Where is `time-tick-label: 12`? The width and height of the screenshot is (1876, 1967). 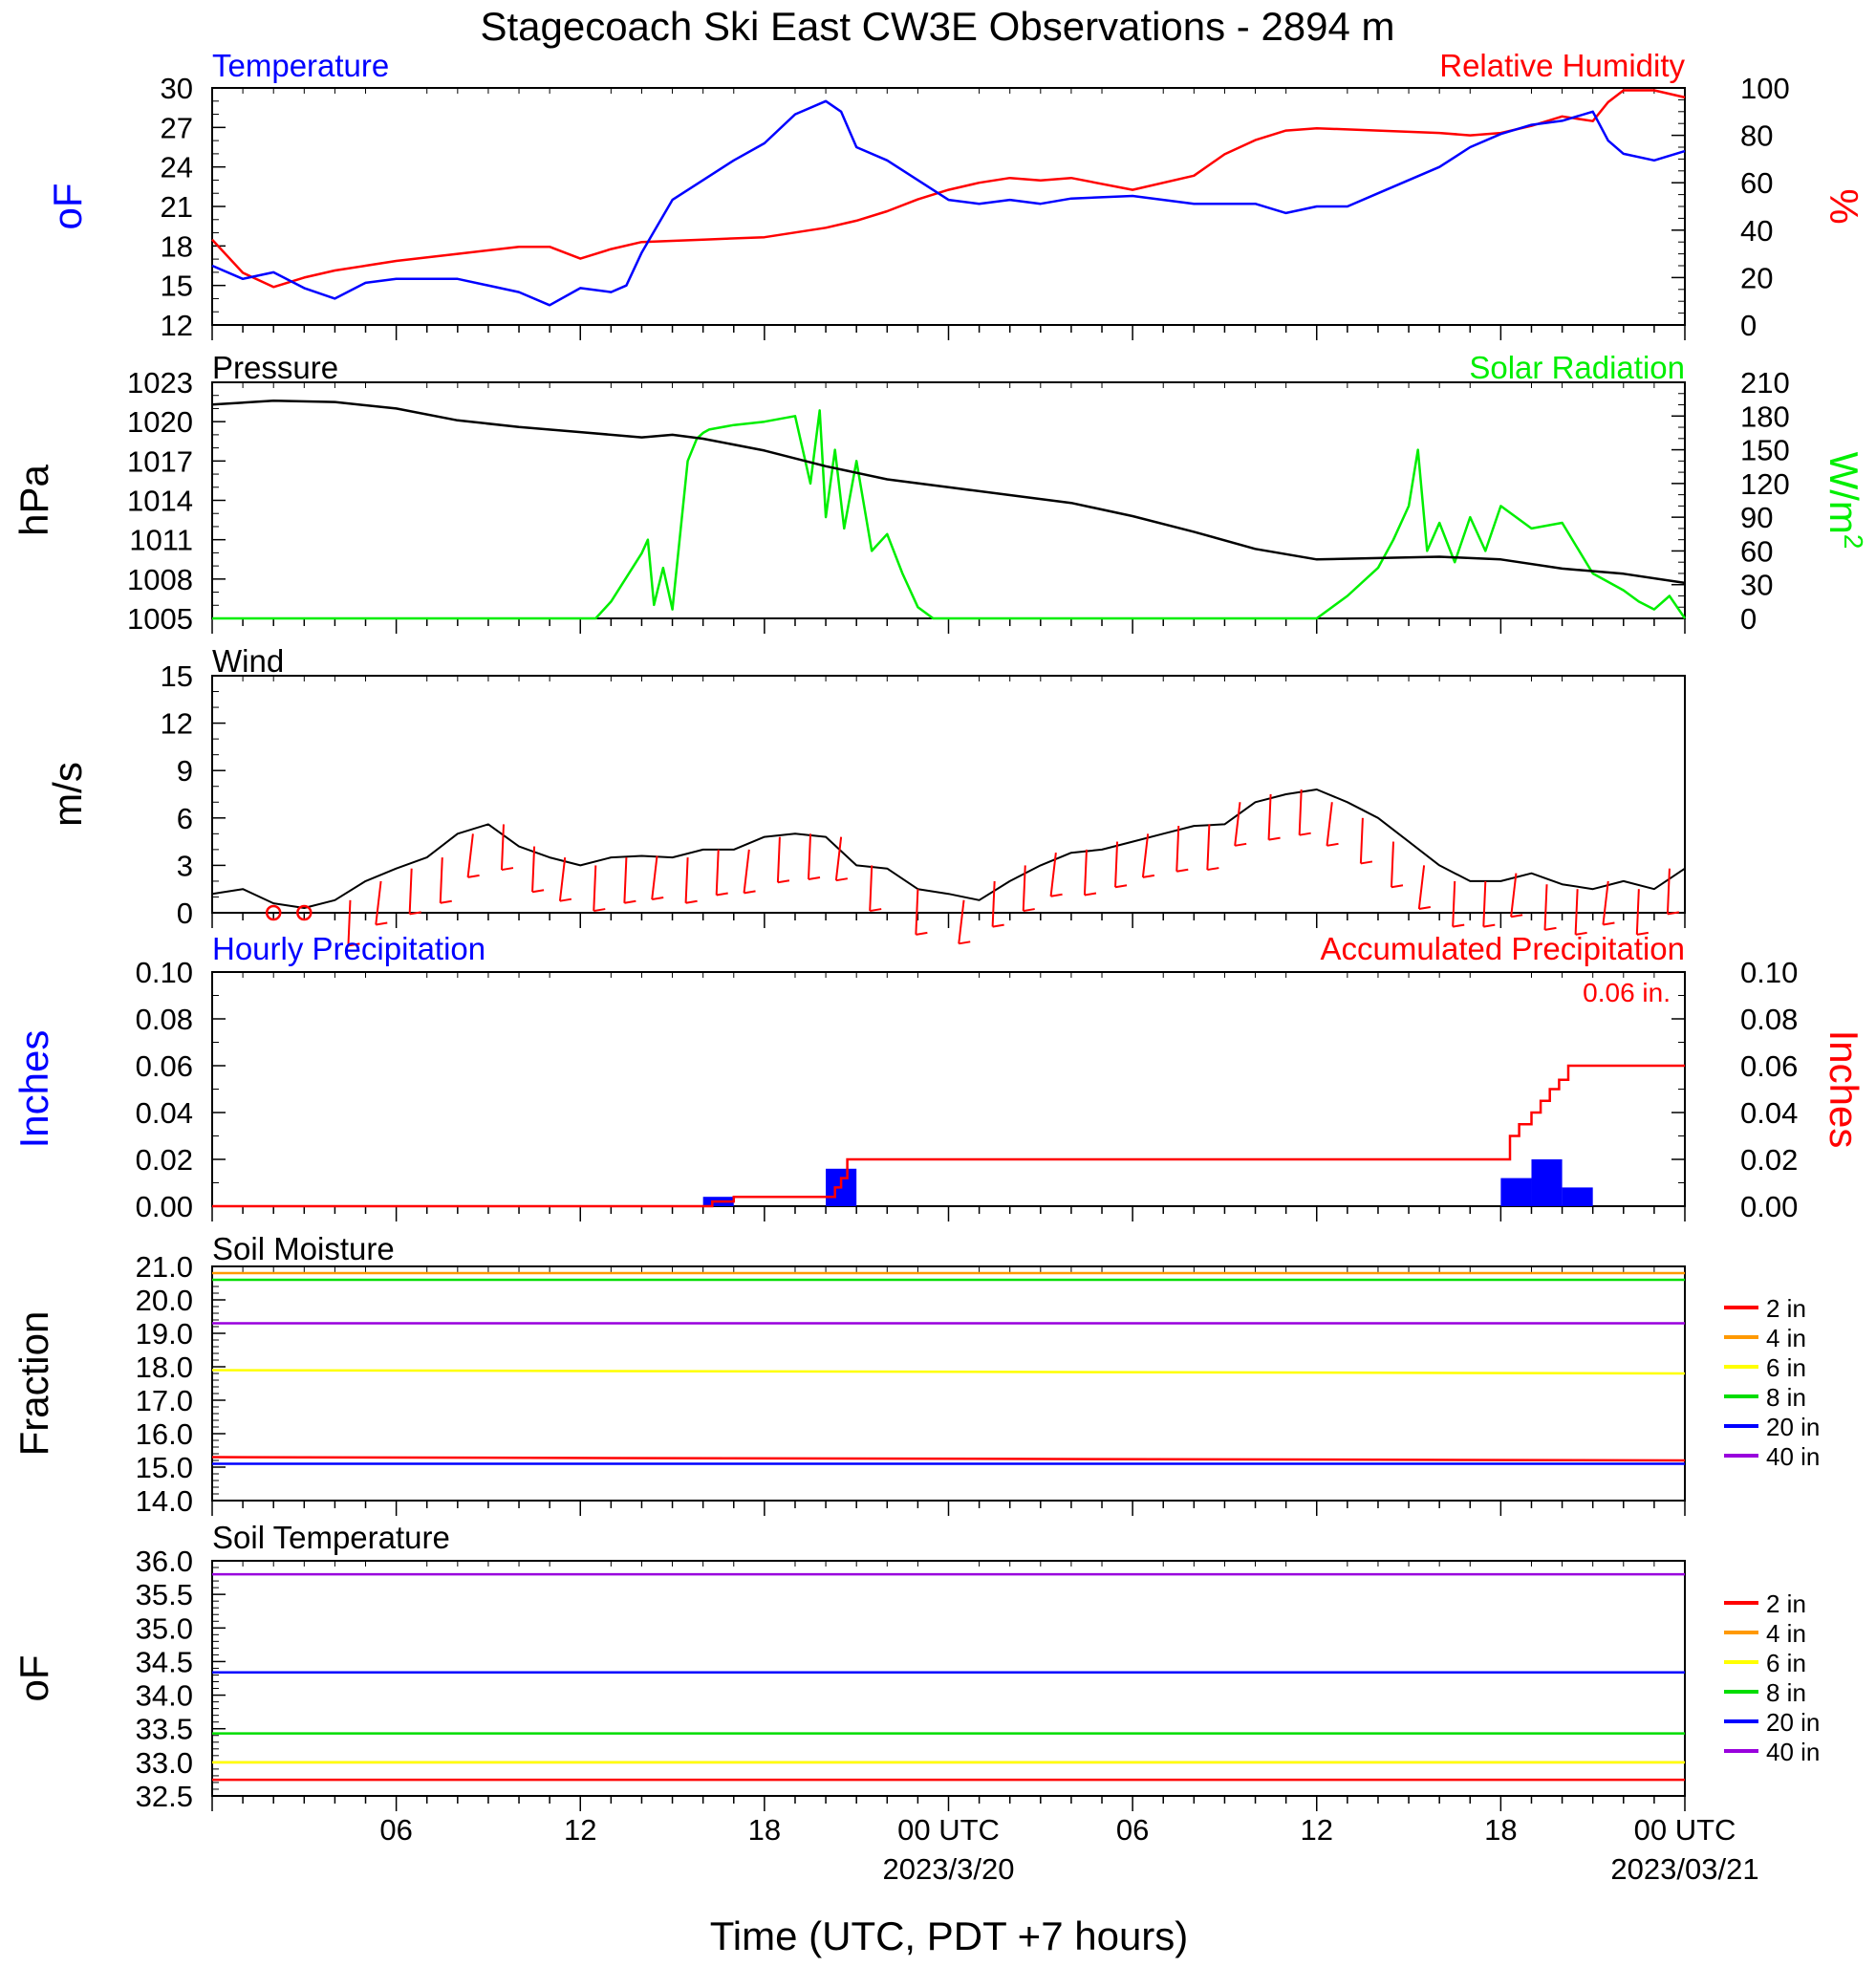 time-tick-label: 12 is located at coordinates (1317, 1830).